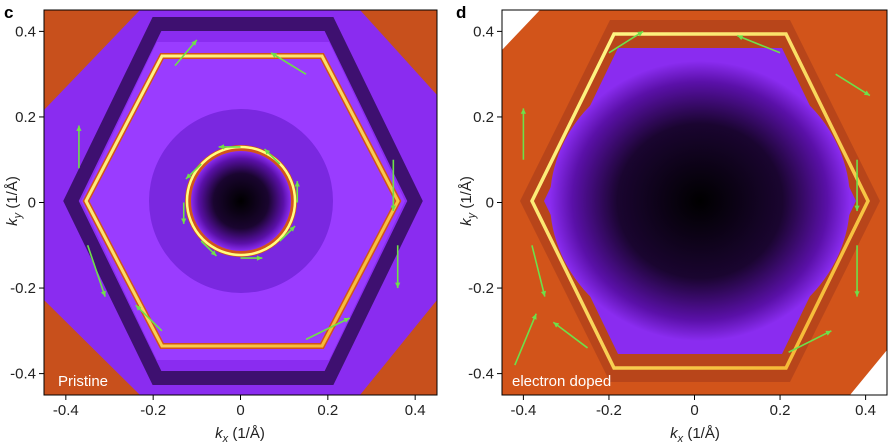 The width and height of the screenshot is (893, 447). What do you see at coordinates (695, 435) in the screenshot?
I see `x-axis-label-d: kx (1/Å)` at bounding box center [695, 435].